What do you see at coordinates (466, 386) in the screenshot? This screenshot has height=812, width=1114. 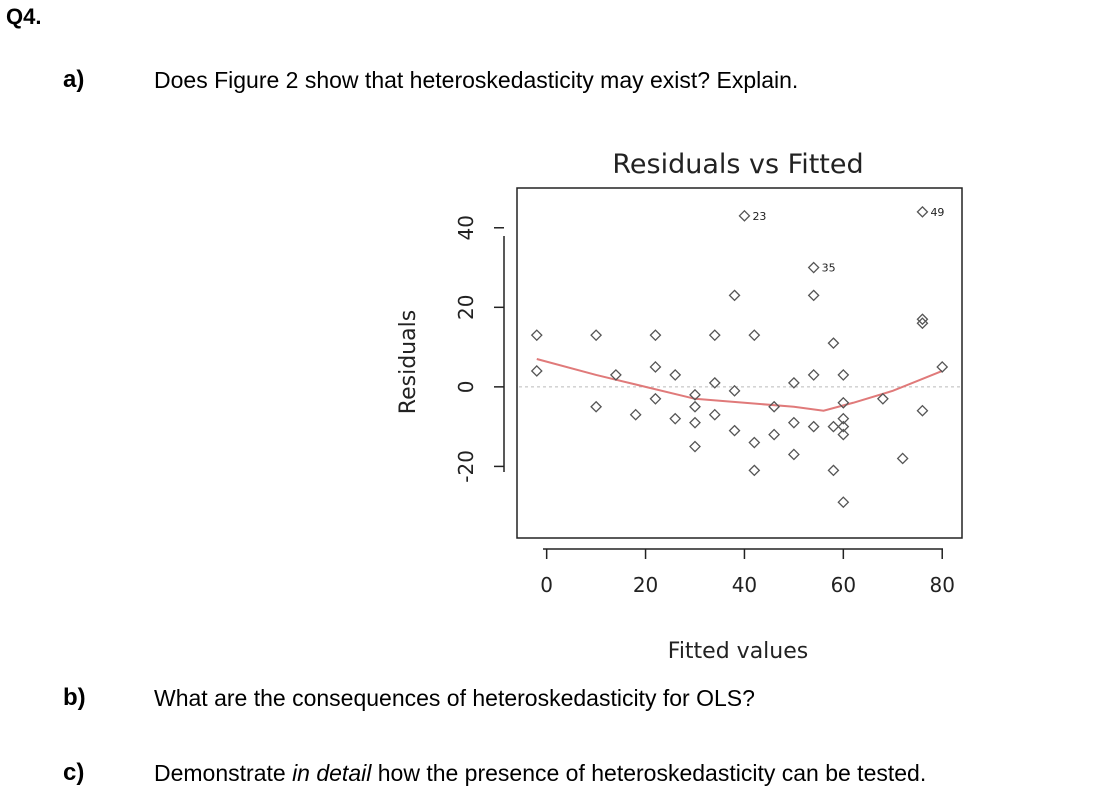 I see `y-tick-label: 0` at bounding box center [466, 386].